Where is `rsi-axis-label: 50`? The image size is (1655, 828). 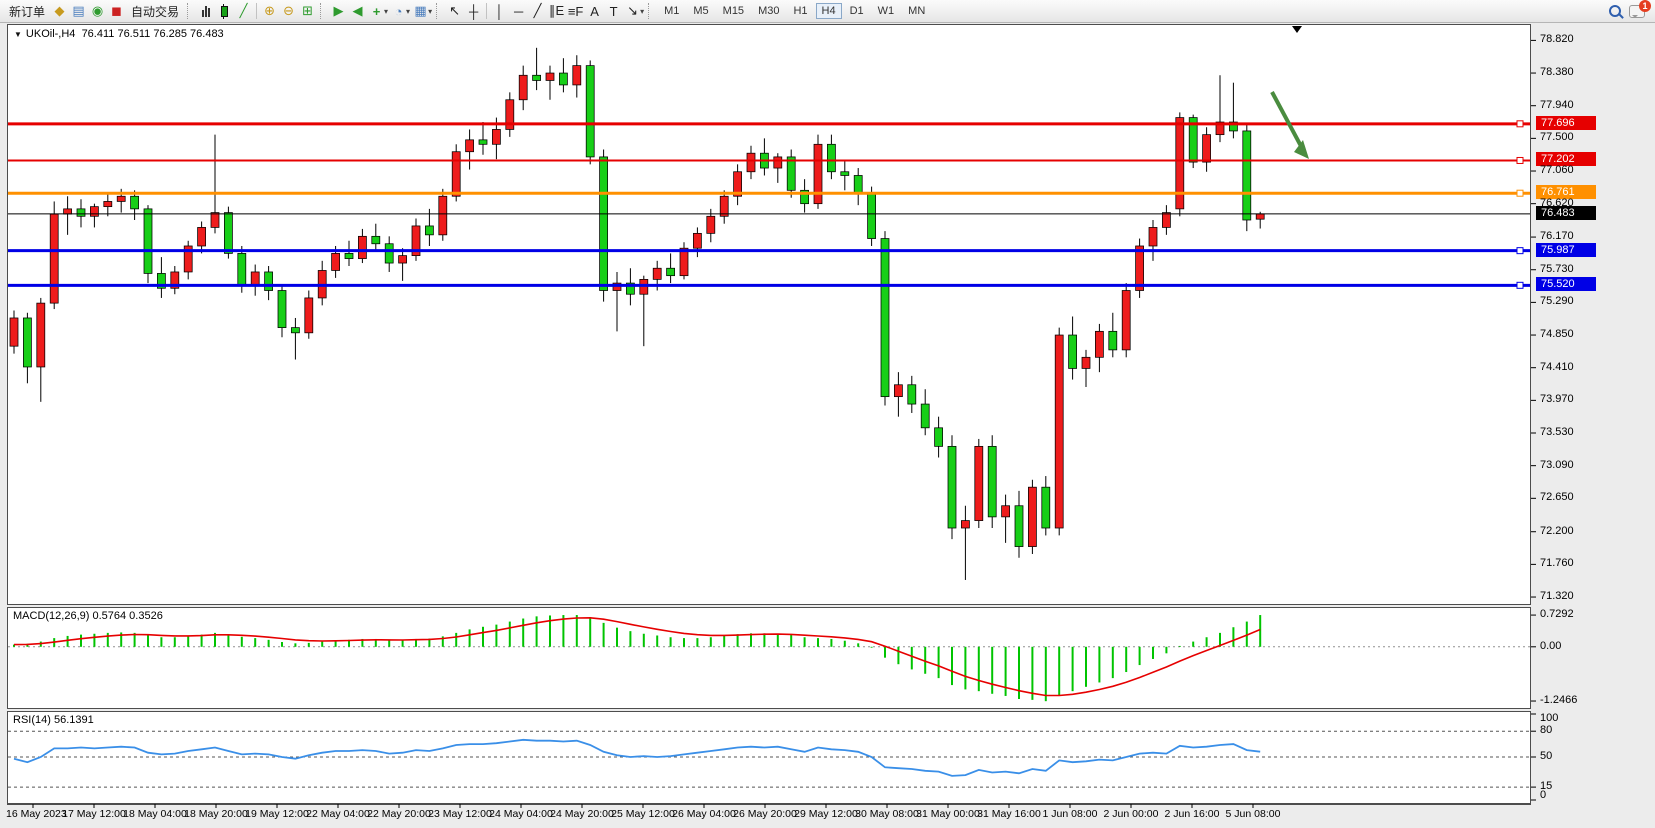
rsi-axis-label: 50 is located at coordinates (1546, 756).